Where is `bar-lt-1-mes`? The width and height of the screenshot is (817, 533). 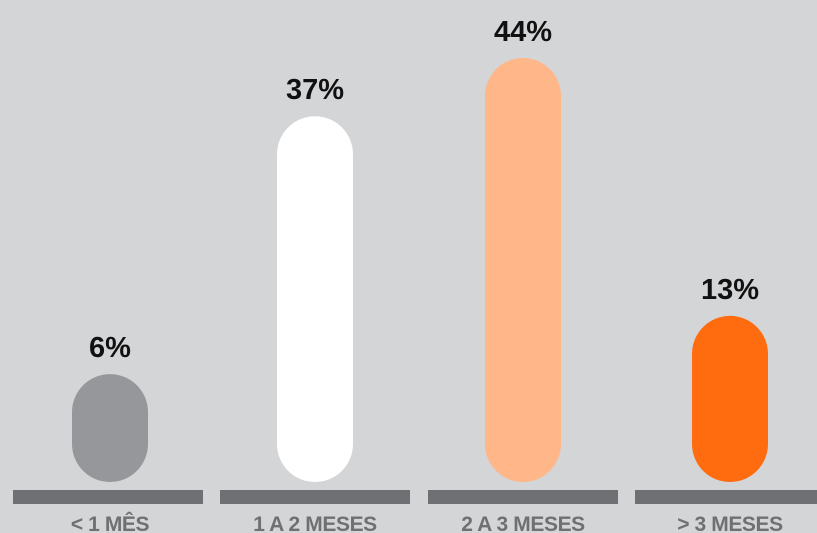
bar-lt-1-mes is located at coordinates (110, 428).